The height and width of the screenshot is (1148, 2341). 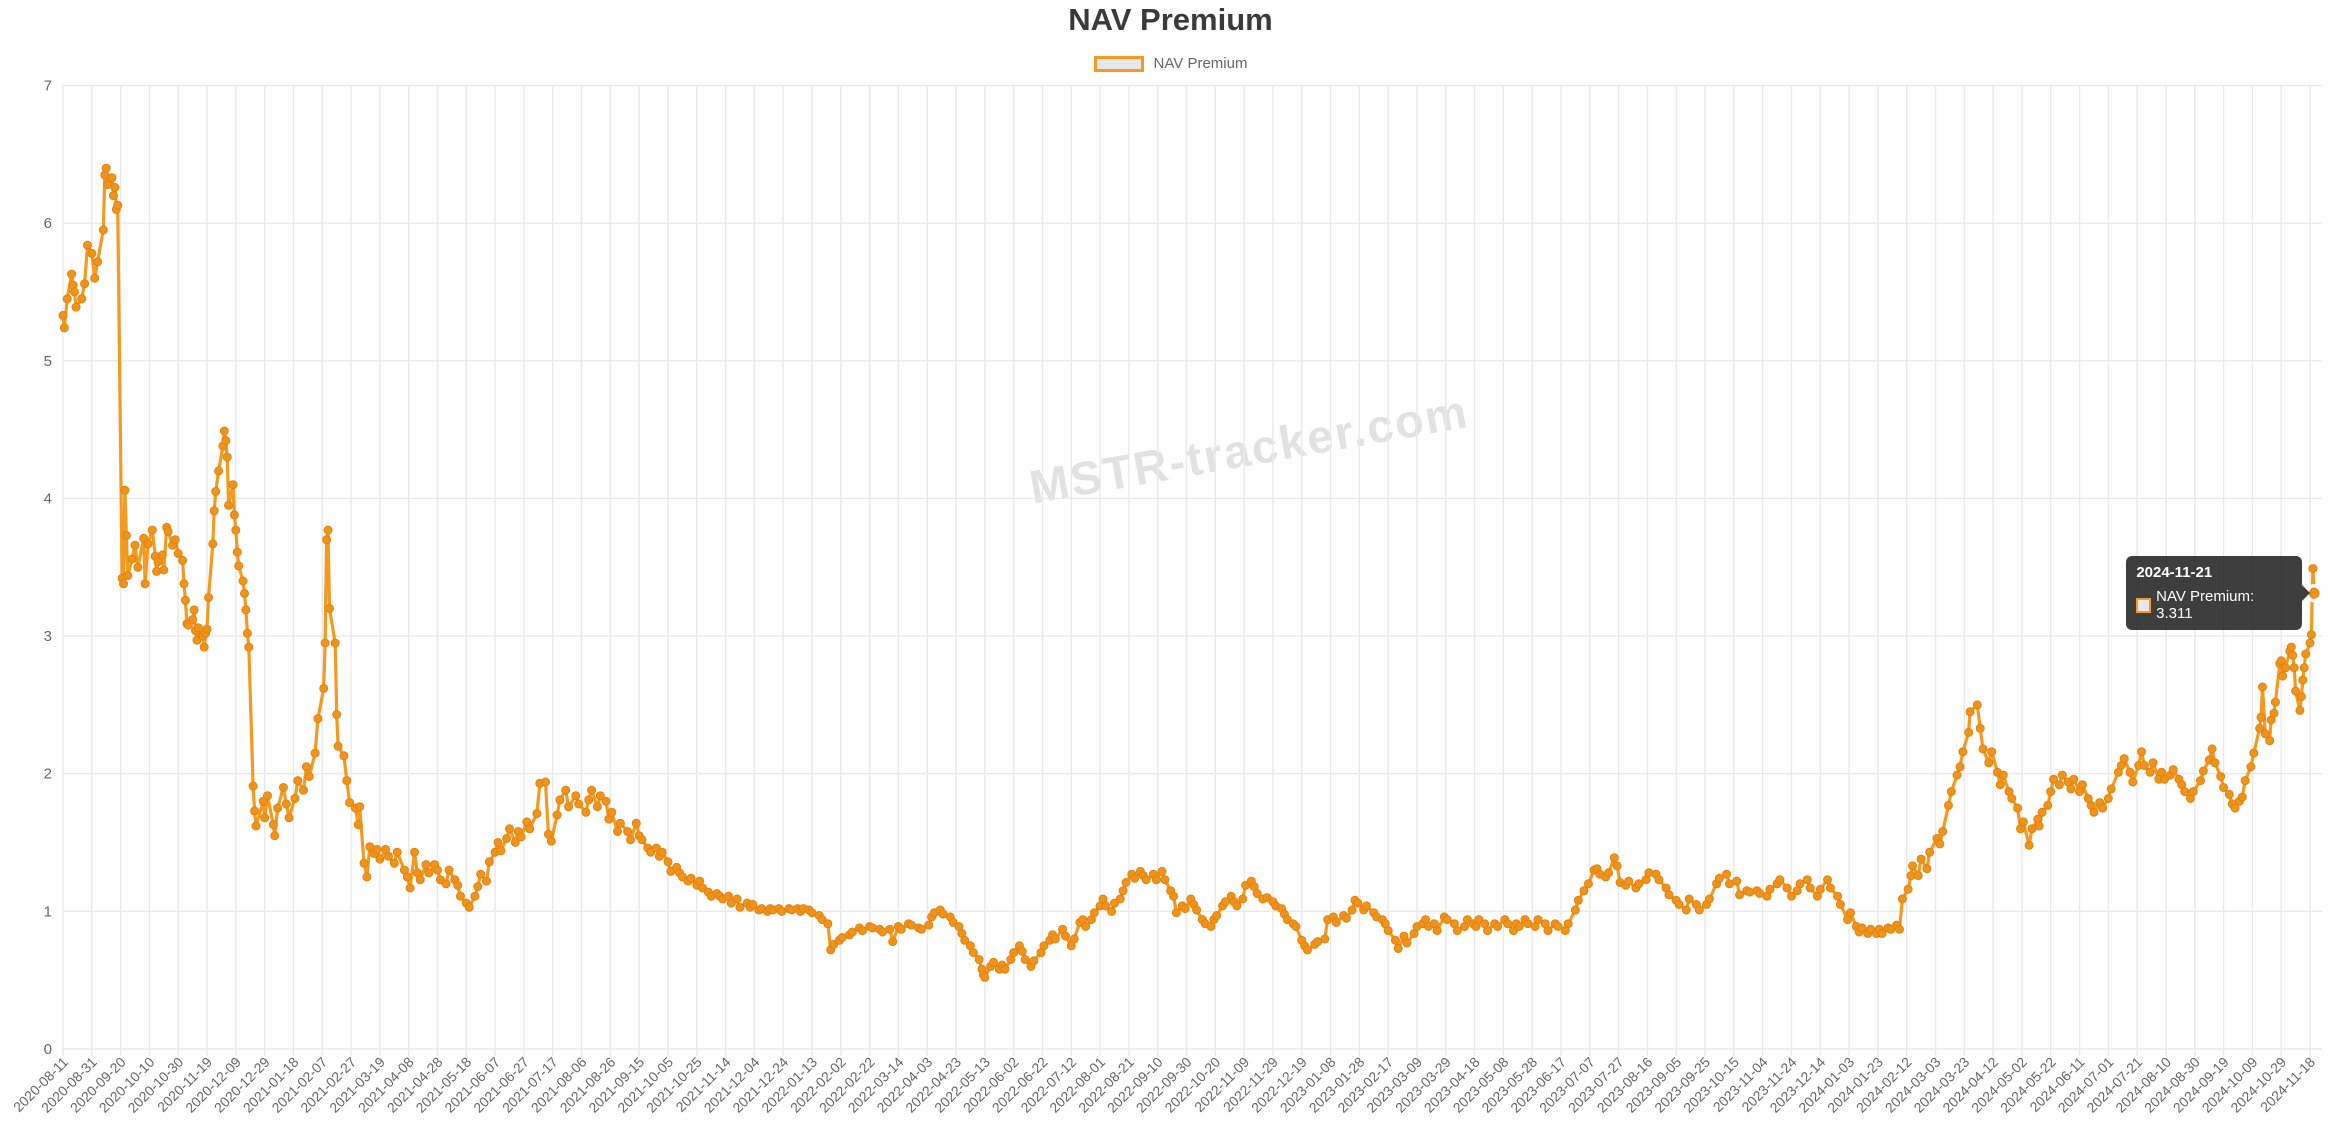 I want to click on svg-text: 7, so click(x=48, y=86).